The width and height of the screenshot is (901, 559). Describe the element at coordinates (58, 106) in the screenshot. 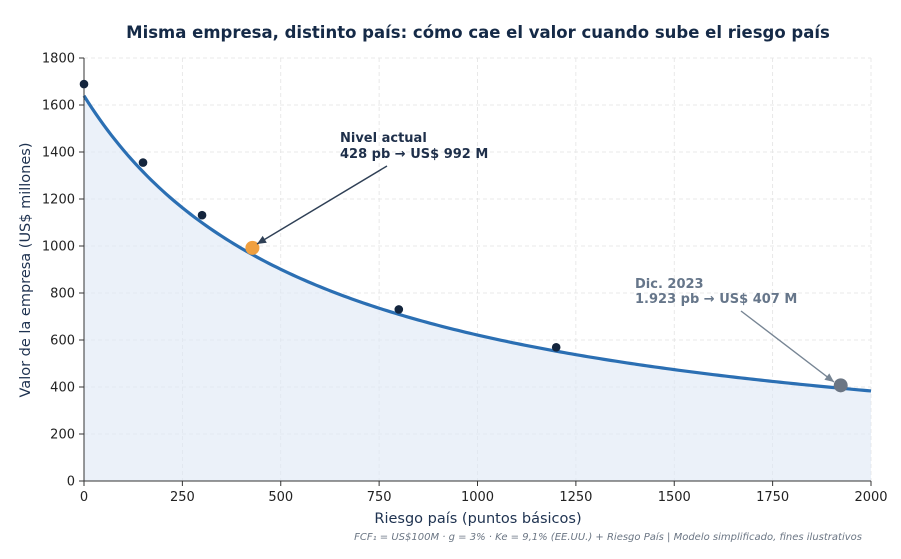

I see `y-tick-label: 1600` at that location.